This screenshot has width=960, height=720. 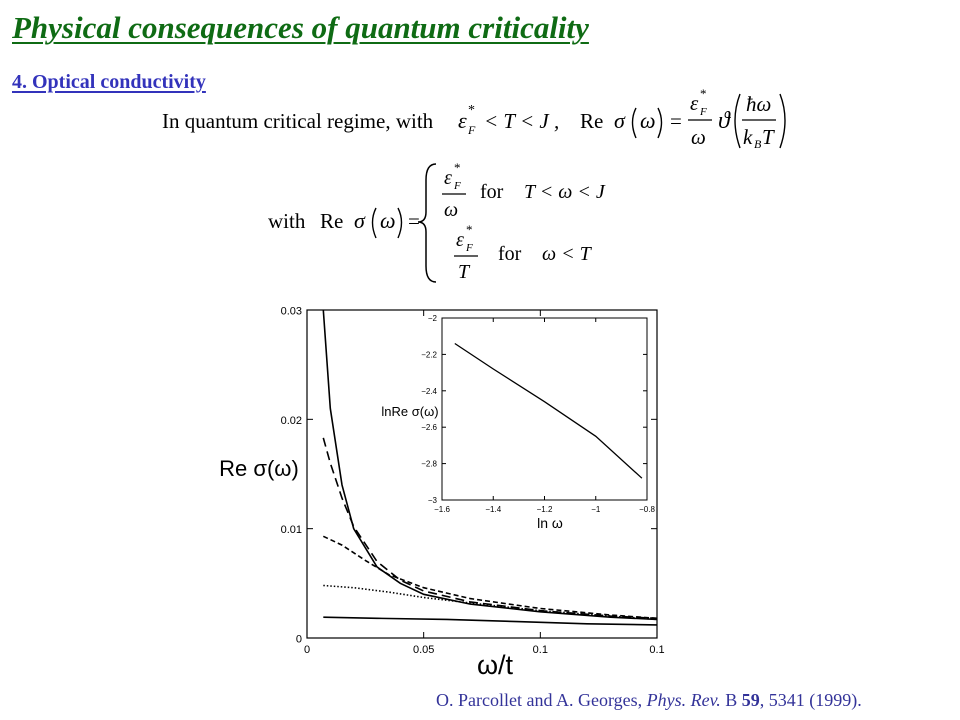 I want to click on svg-text: T, so click(x=464, y=272).